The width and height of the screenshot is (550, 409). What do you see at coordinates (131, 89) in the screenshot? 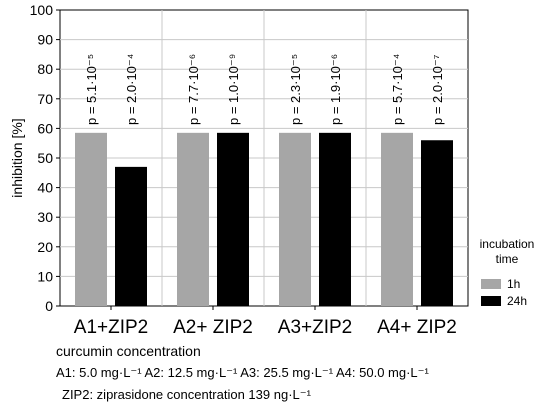
I see `p-value-annotation: p = 2.0·10⁻⁴` at bounding box center [131, 89].